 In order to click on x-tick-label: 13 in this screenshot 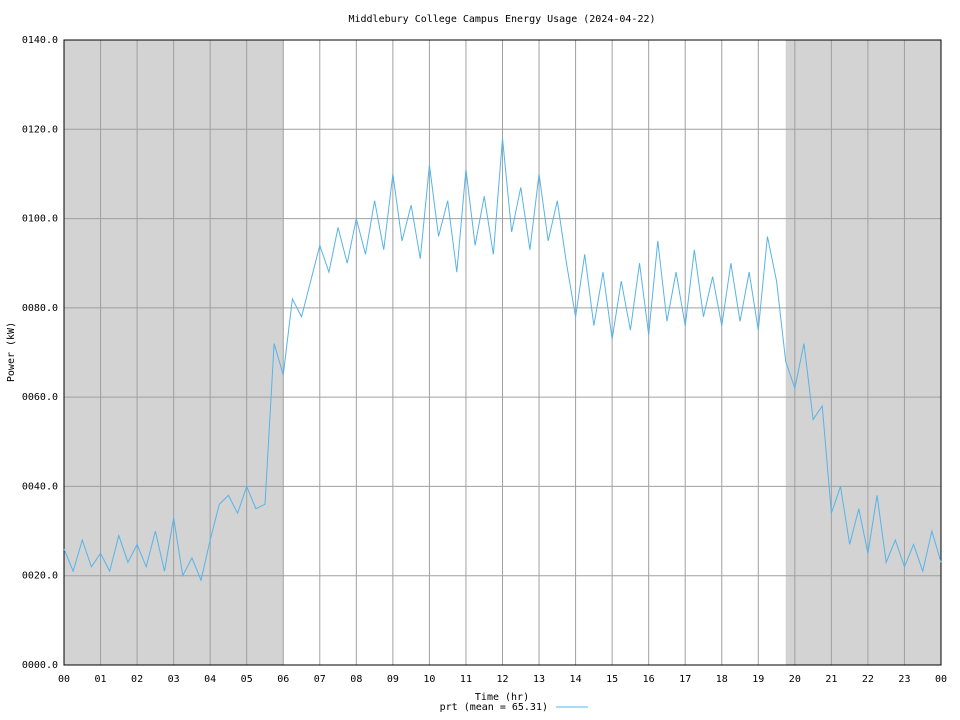, I will do `click(539, 679)`.